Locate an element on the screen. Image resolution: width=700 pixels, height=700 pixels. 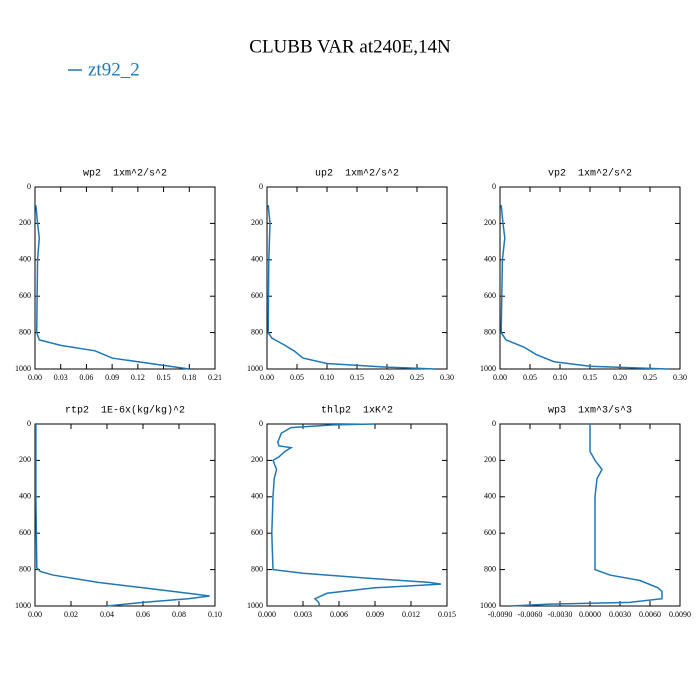
x-tick-label: 0.09 is located at coordinates (112, 377).